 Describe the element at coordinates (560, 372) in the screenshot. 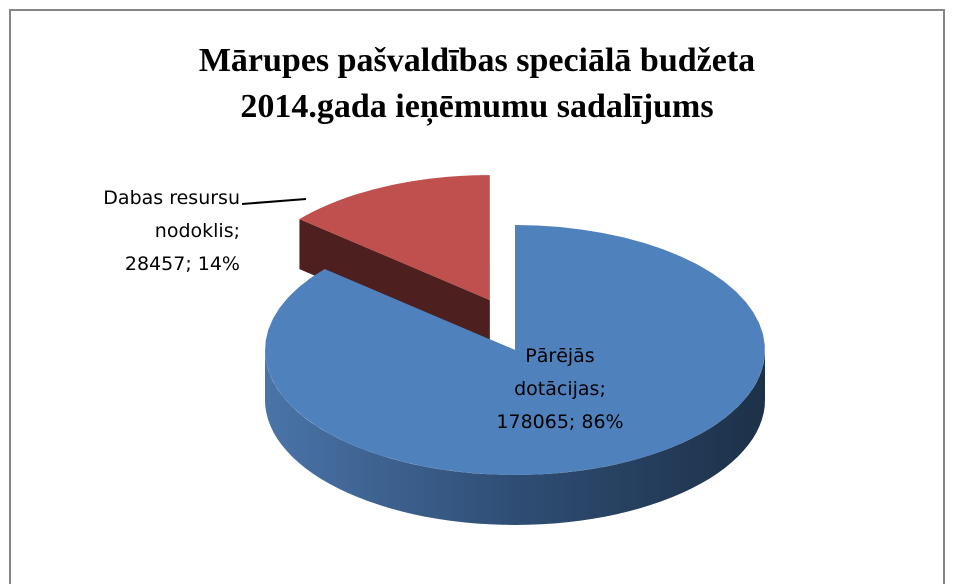

I see `category-label: Pārējās dotācijas;` at that location.